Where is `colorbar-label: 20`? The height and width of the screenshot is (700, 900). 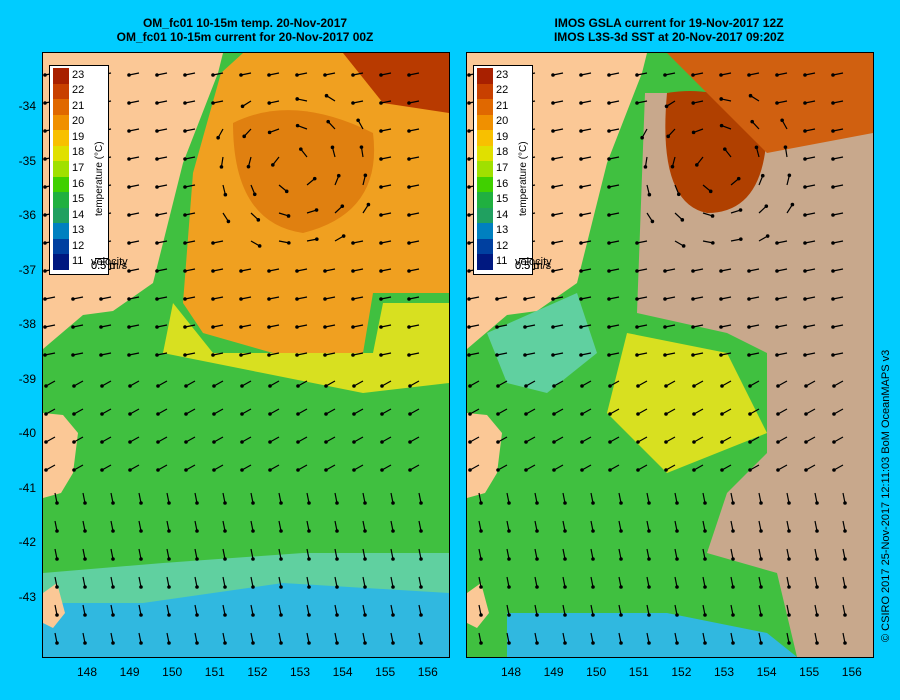
colorbar-label: 20 is located at coordinates (502, 121).